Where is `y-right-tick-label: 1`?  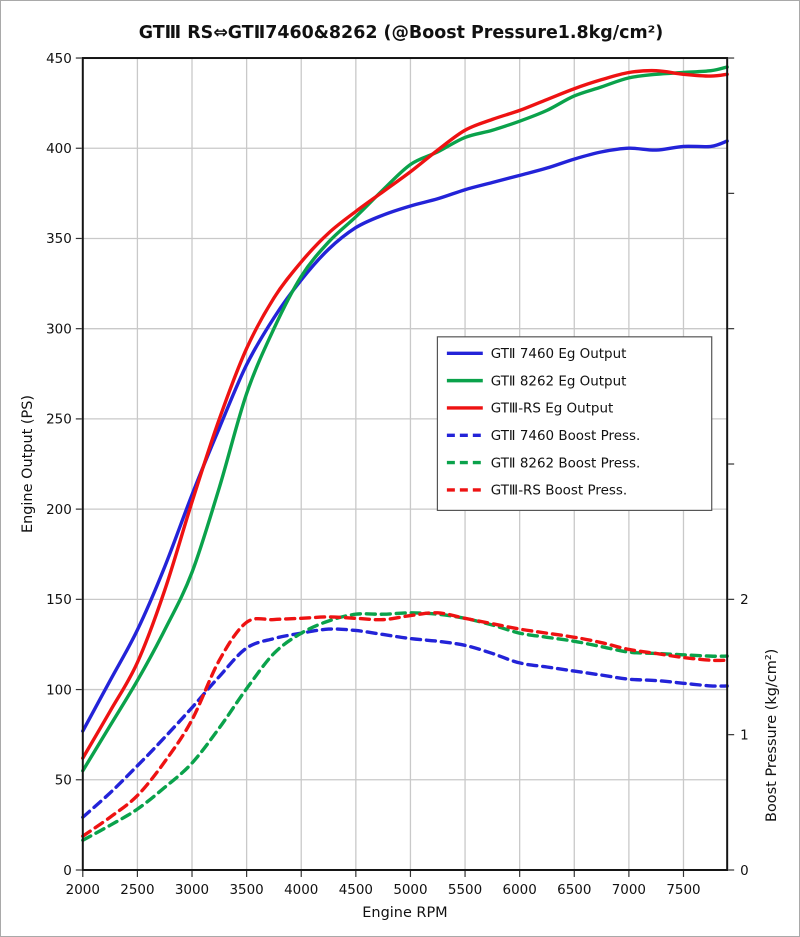 y-right-tick-label: 1 is located at coordinates (744, 735).